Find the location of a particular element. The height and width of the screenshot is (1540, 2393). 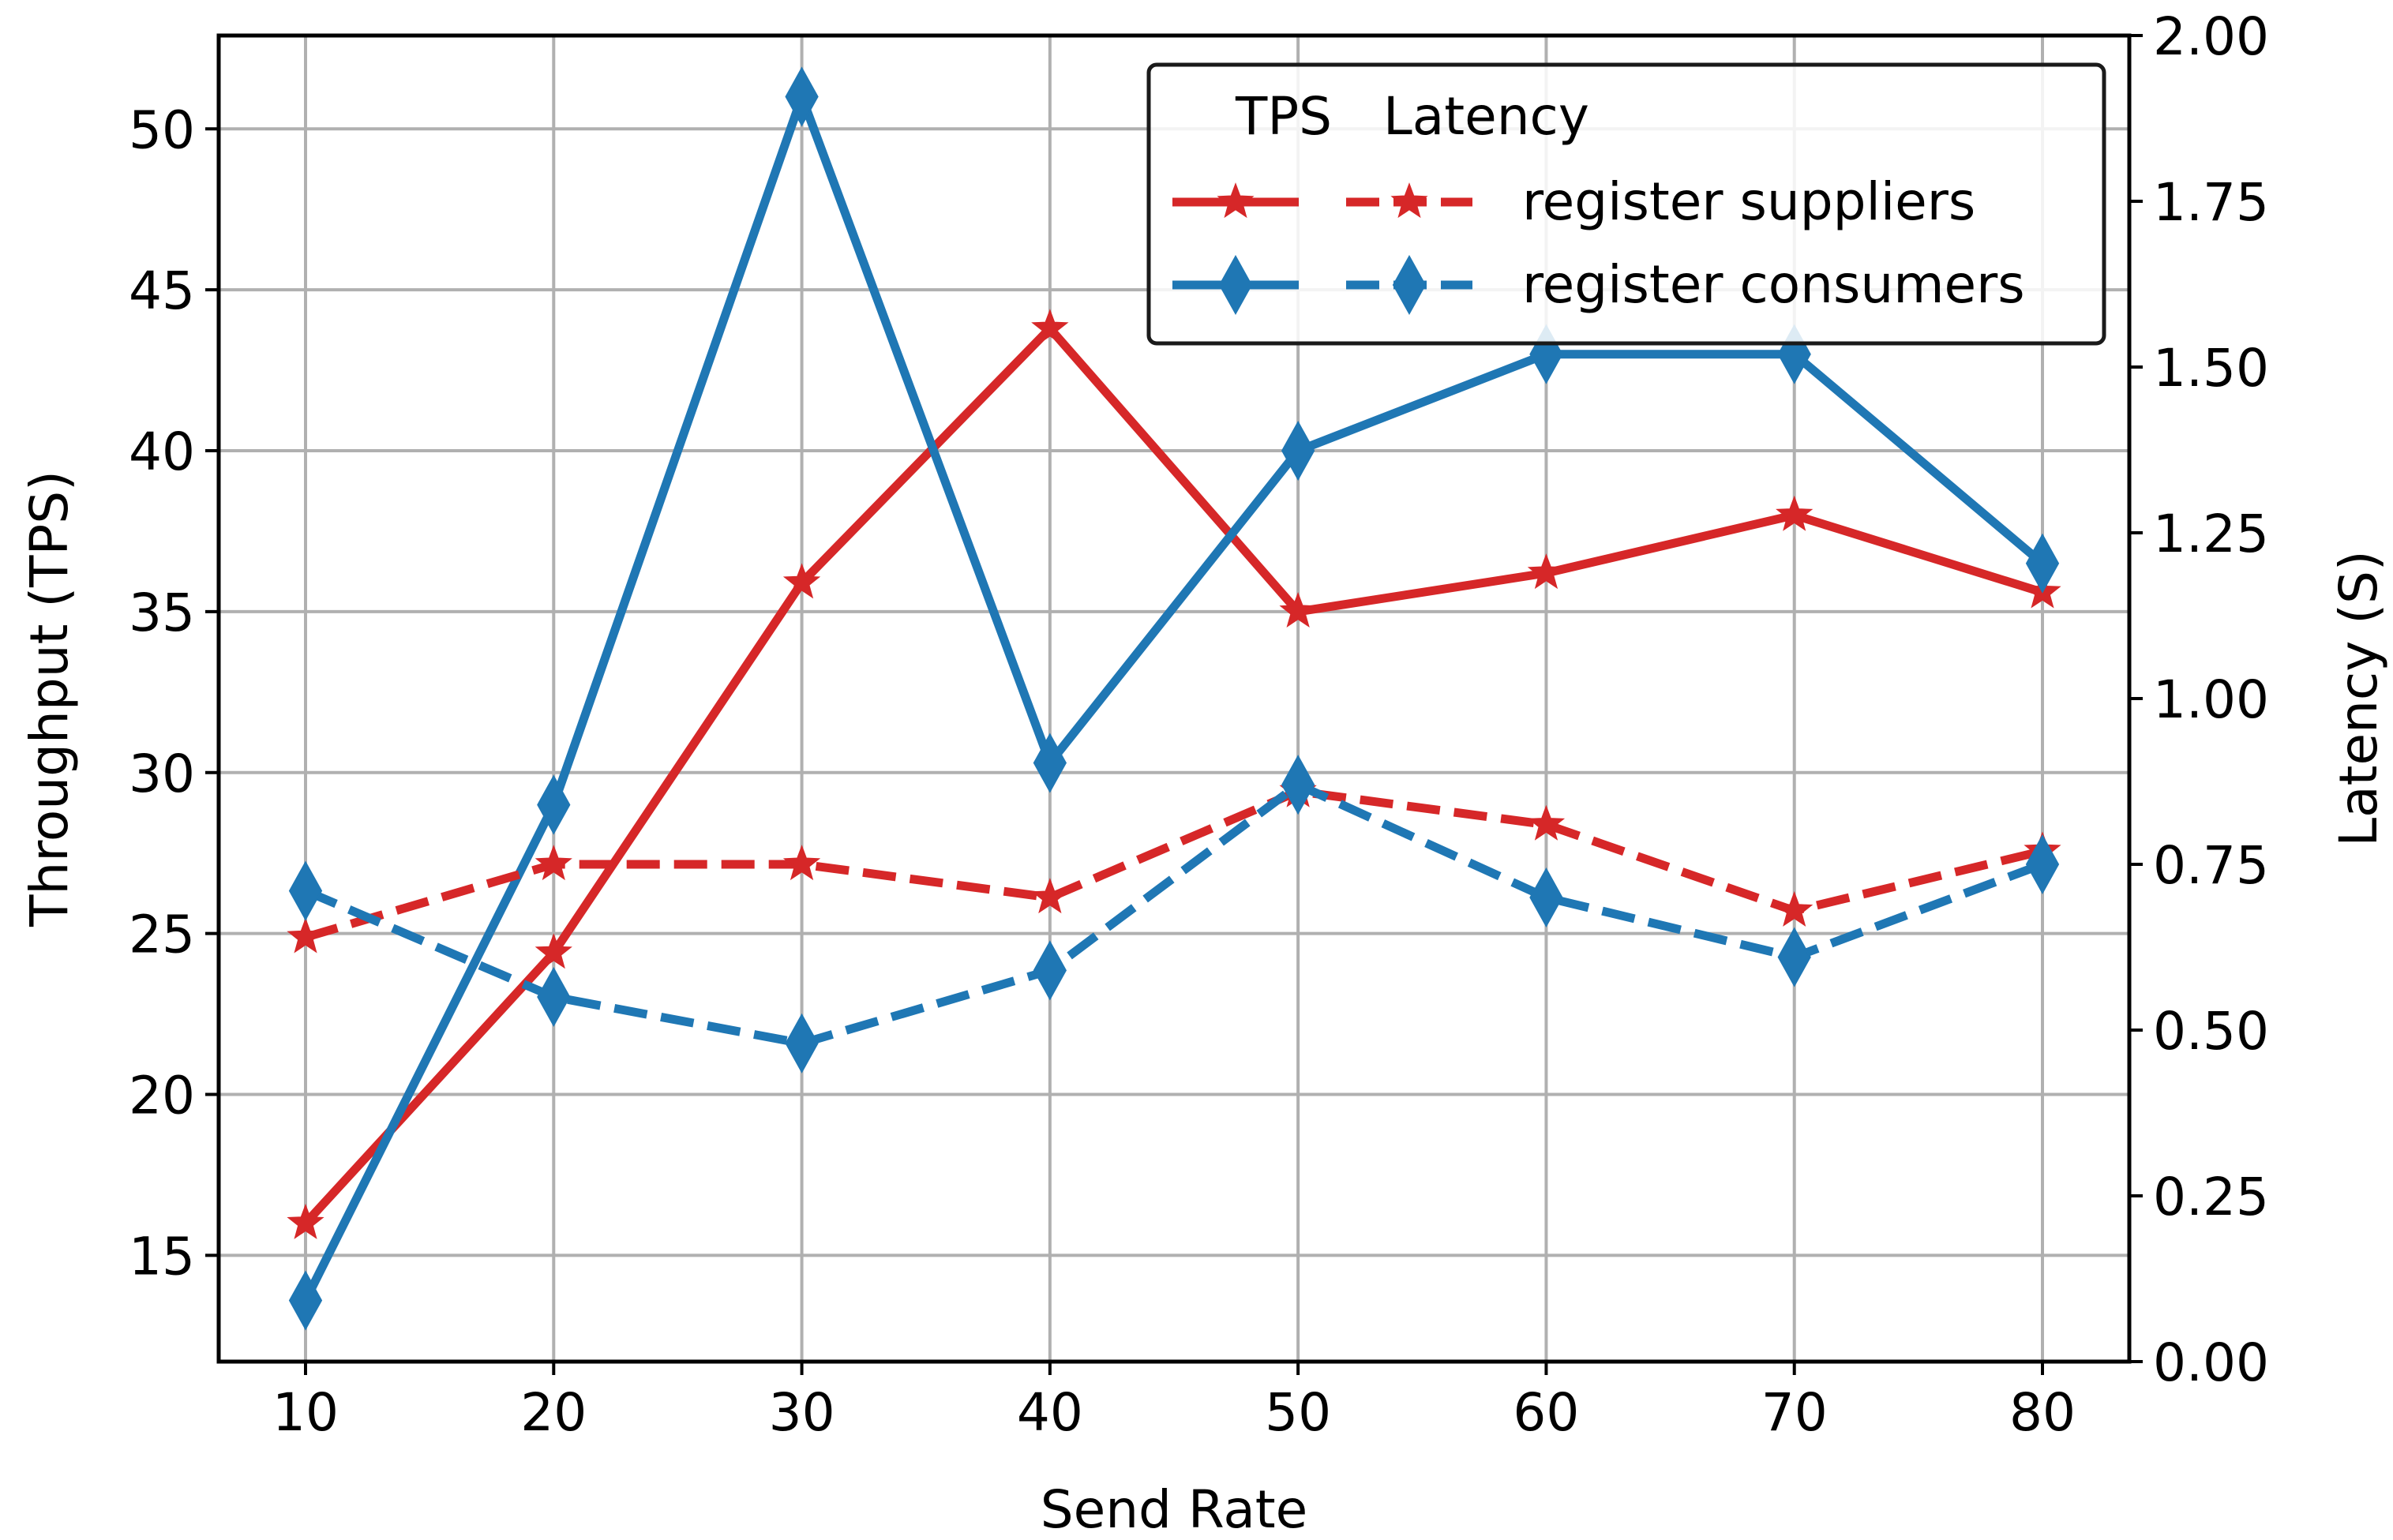

y-right-tick-label: 1.25 is located at coordinates (2211, 534).